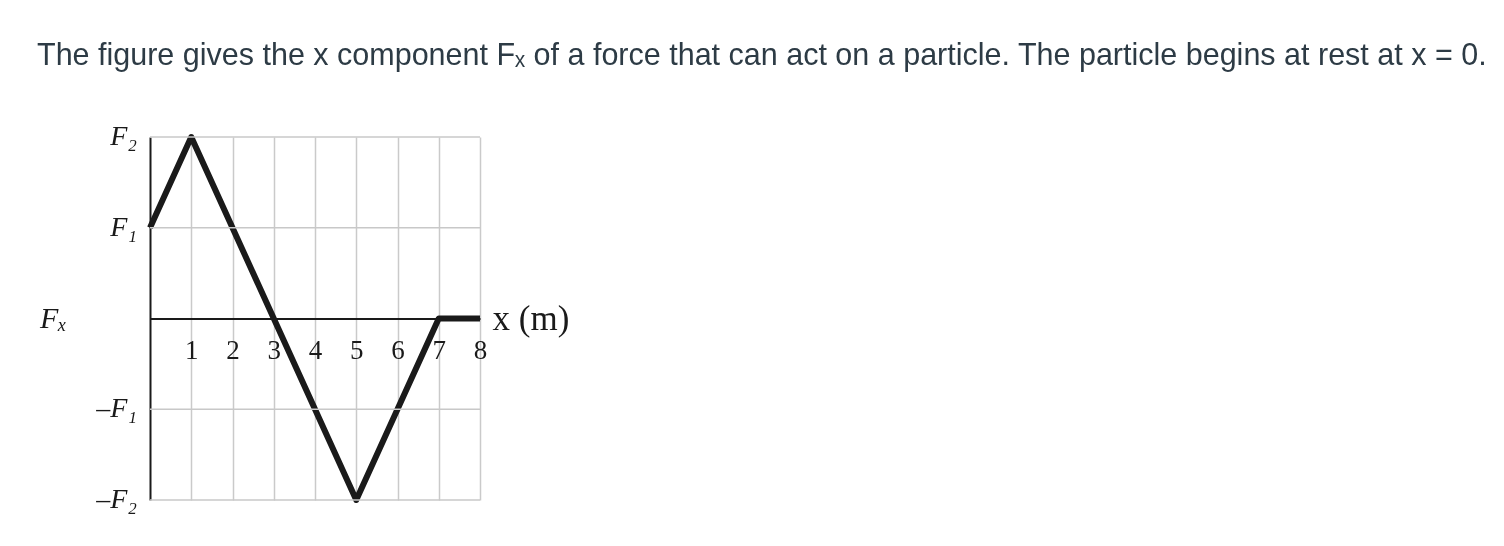 The image size is (1504, 546). I want to click on text: The figure gives the x component Fₓ of a force that can act on a particle. The particle begins at rest at x = 0., so click(762, 54).